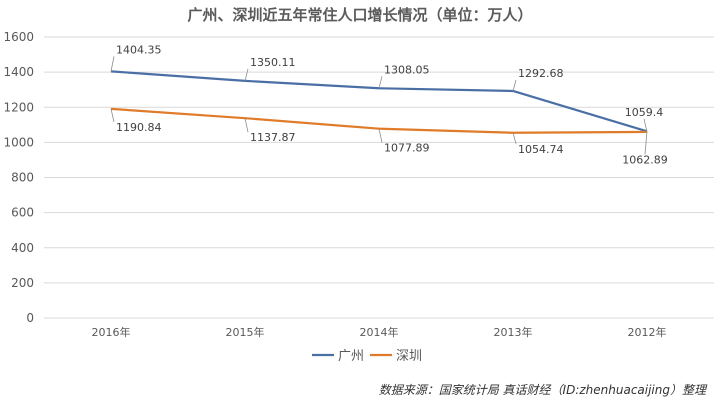 This screenshot has width=720, height=405. I want to click on x-tick-label: 2015年, so click(245, 332).